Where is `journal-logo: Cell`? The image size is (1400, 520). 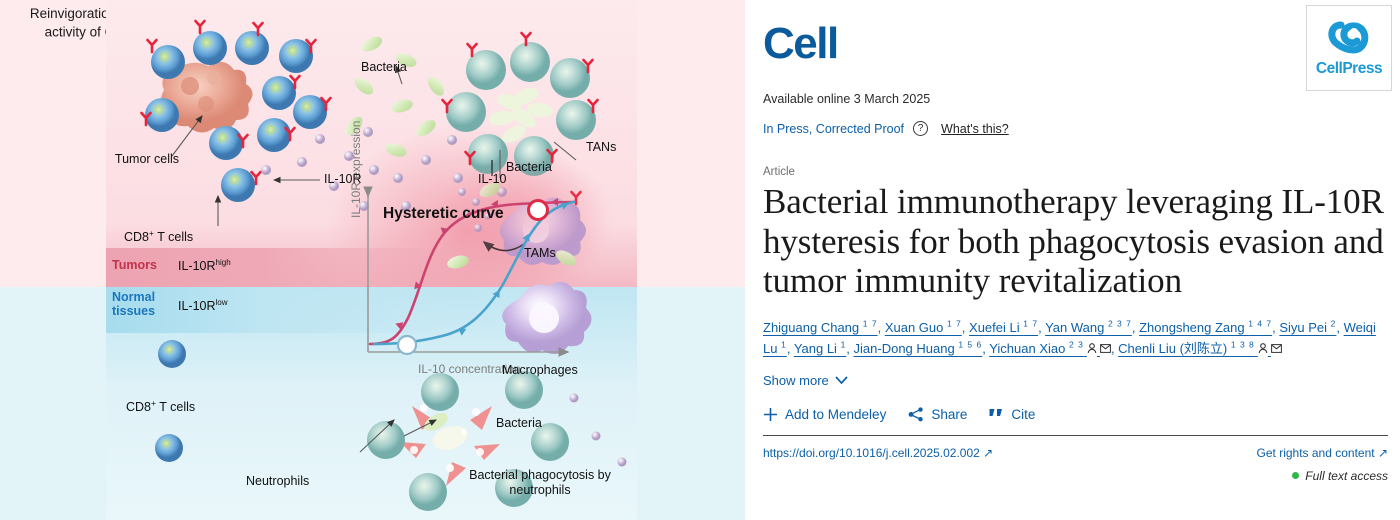
journal-logo: Cell is located at coordinates (801, 43).